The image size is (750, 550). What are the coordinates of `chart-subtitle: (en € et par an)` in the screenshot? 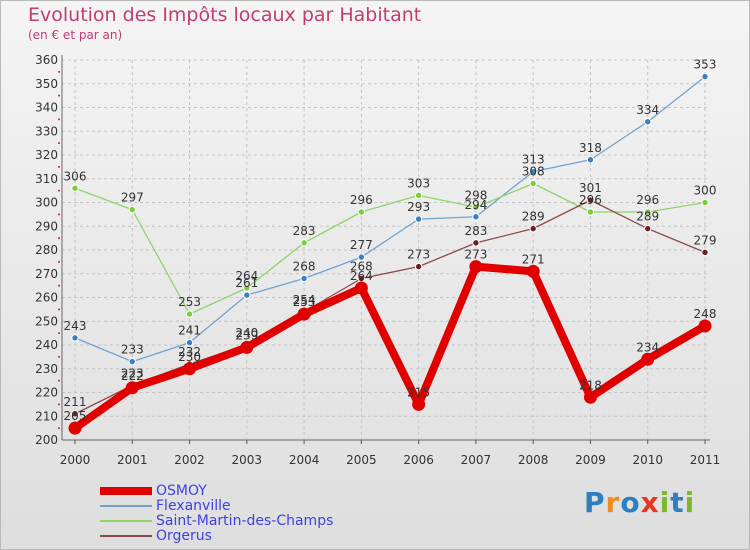 It's located at (75, 35).